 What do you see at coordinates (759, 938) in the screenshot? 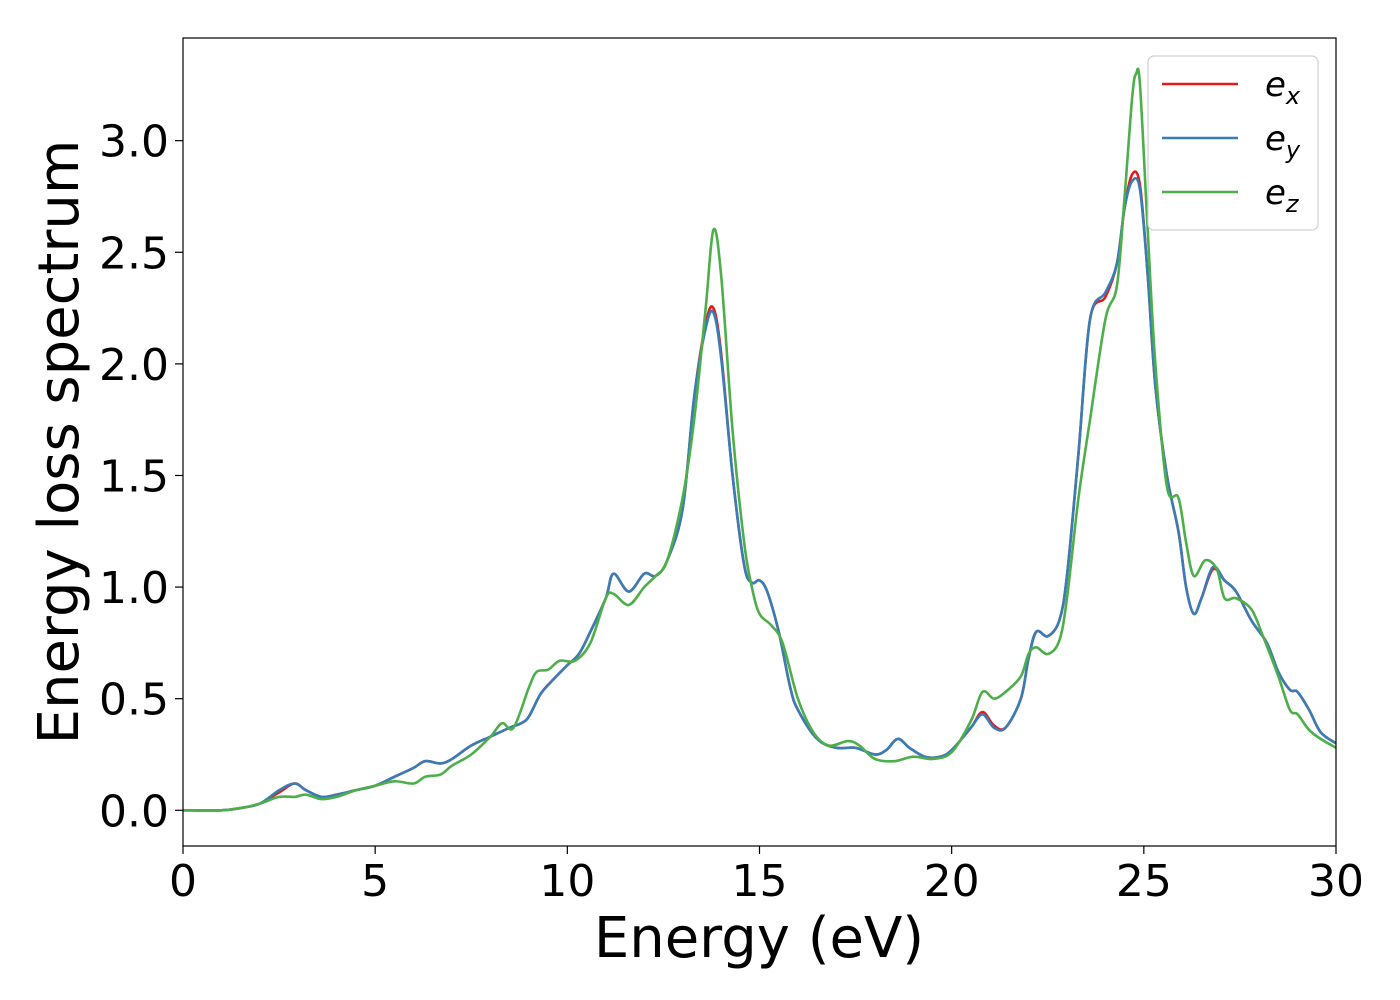
I see `x-axis-title: Energy (eV)` at bounding box center [759, 938].